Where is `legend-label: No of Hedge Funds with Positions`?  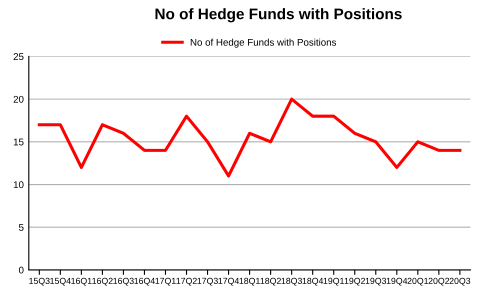 legend-label: No of Hedge Funds with Positions is located at coordinates (263, 43).